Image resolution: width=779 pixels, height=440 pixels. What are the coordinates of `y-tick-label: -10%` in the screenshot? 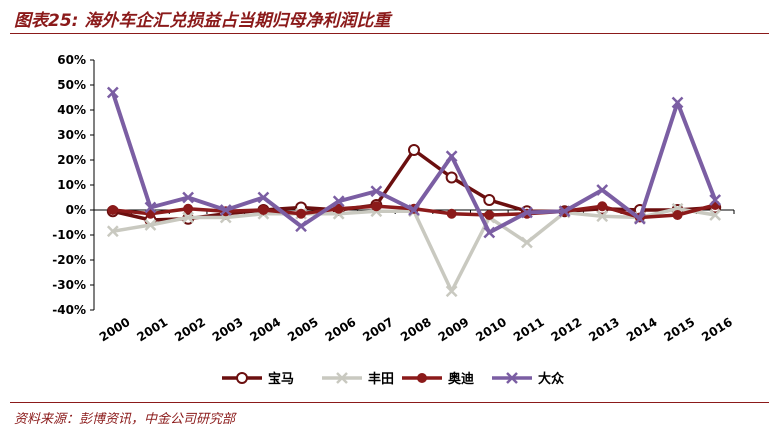 It's located at (69, 235).